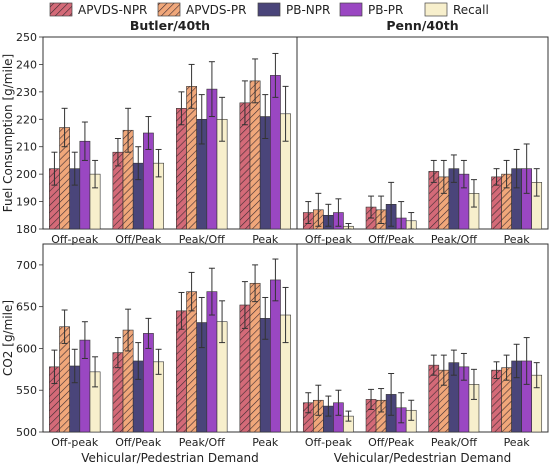 This screenshot has width=550, height=467. What do you see at coordinates (61, 9) in the screenshot?
I see `legend-hatch-apvds-npr` at bounding box center [61, 9].